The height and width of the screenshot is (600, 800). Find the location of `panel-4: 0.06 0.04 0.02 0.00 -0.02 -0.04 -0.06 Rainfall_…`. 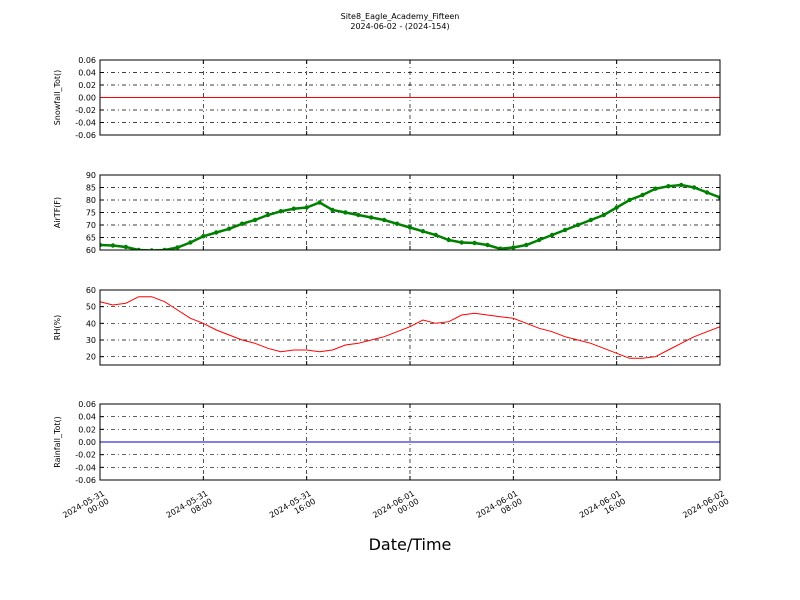

panel-4: 0.06 0.04 0.02 0.00 -0.02 -0.04 -0.06 Rainfall_… is located at coordinates (387, 442).